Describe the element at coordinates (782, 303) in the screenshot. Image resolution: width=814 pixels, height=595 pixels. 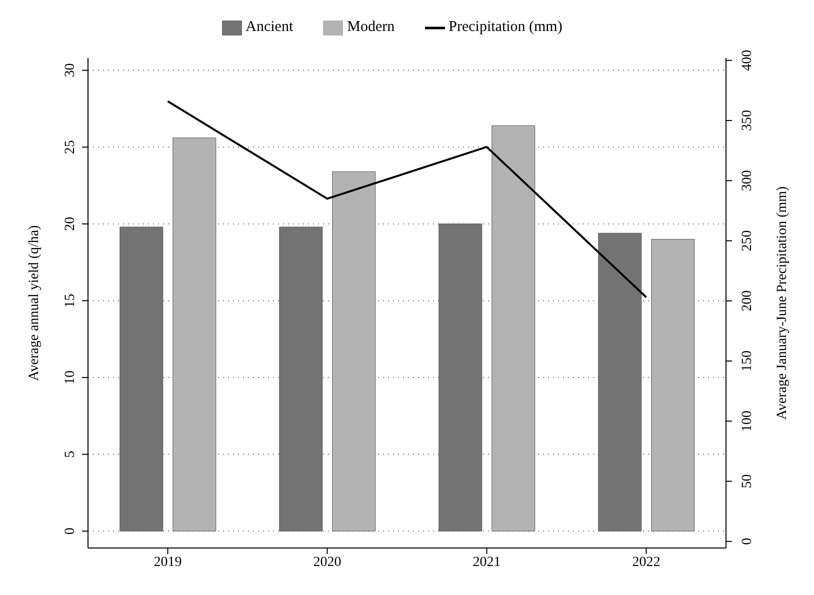
I see `y2-axis-title: Average January-June Precipitation (mm)` at that location.